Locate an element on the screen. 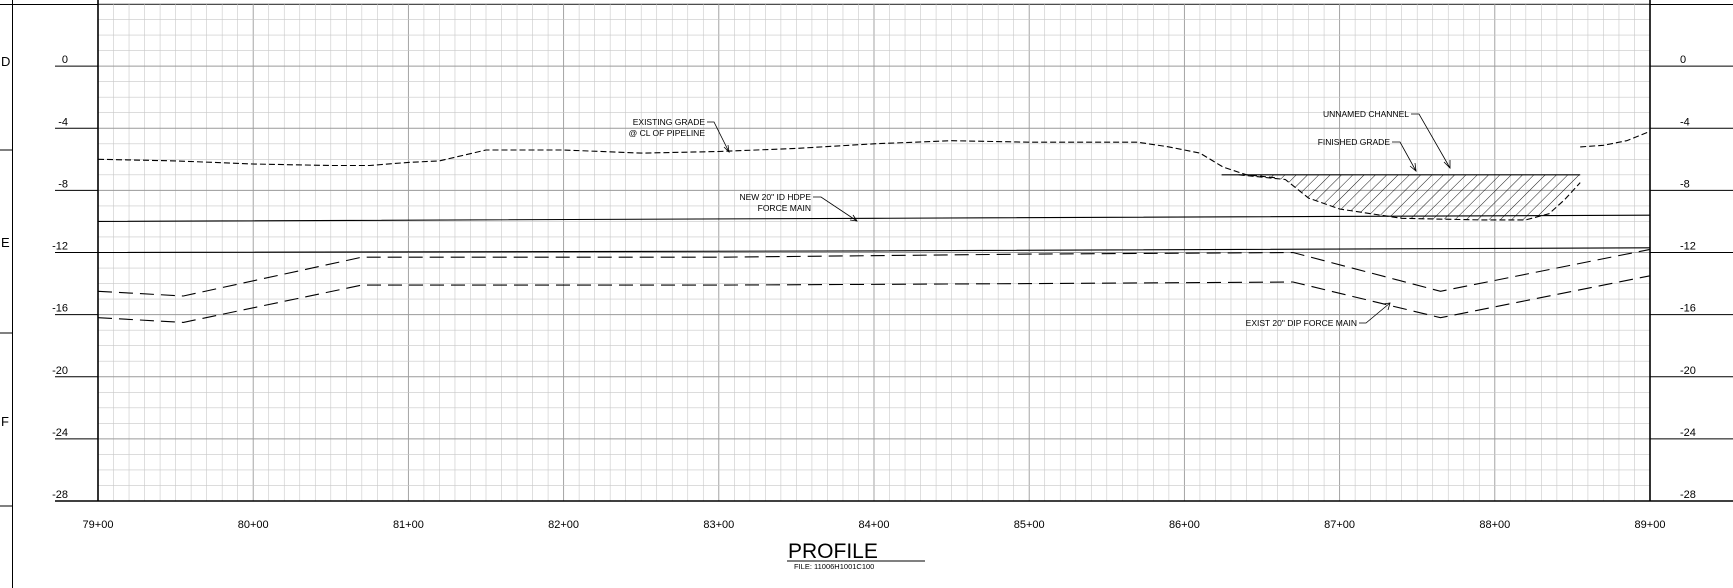 The width and height of the screenshot is (1733, 588). elevation-label-right: -24 is located at coordinates (1688, 433).